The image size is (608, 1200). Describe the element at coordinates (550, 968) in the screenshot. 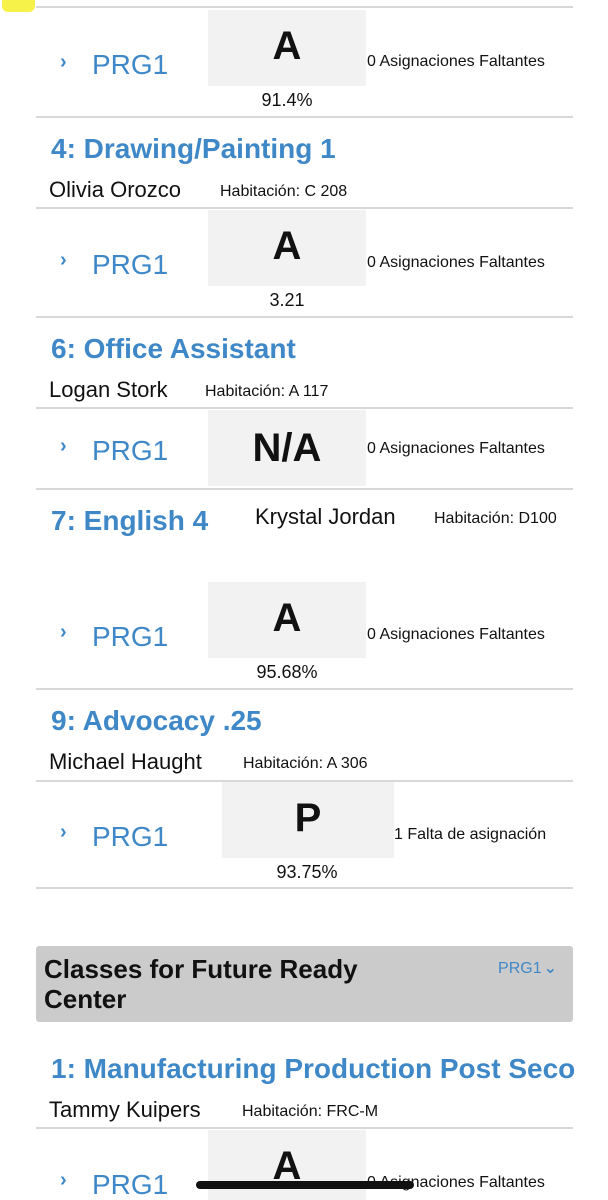

I see `chevron-down-icon: ⌄` at that location.